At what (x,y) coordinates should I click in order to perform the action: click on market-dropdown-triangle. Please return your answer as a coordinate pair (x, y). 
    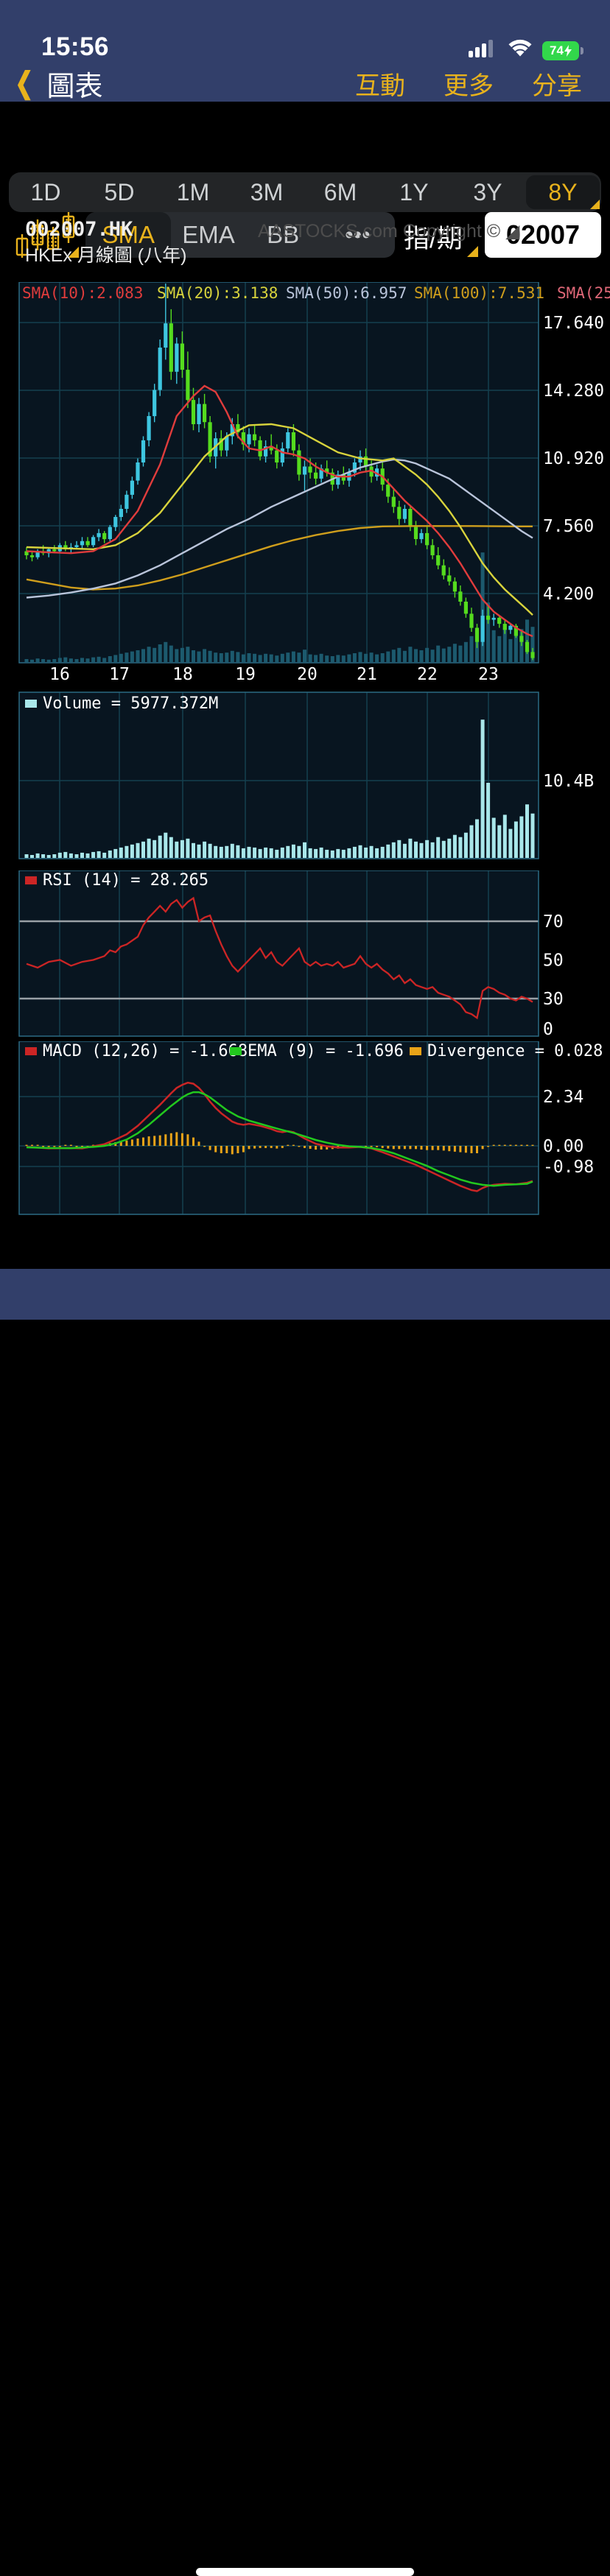
    Looking at the image, I should click on (472, 251).